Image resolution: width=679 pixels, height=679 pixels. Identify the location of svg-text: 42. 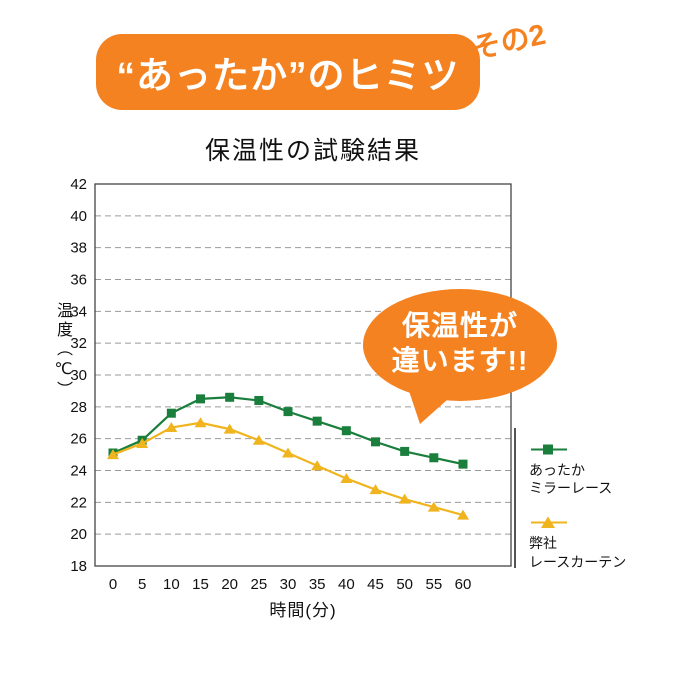
(78, 184).